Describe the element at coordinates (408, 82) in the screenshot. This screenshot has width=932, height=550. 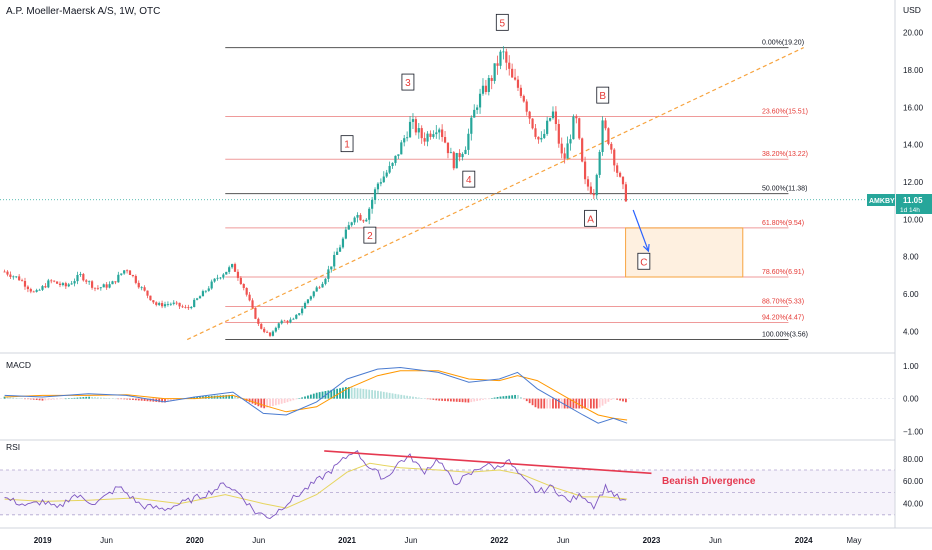
I see `wave-label: 3` at that location.